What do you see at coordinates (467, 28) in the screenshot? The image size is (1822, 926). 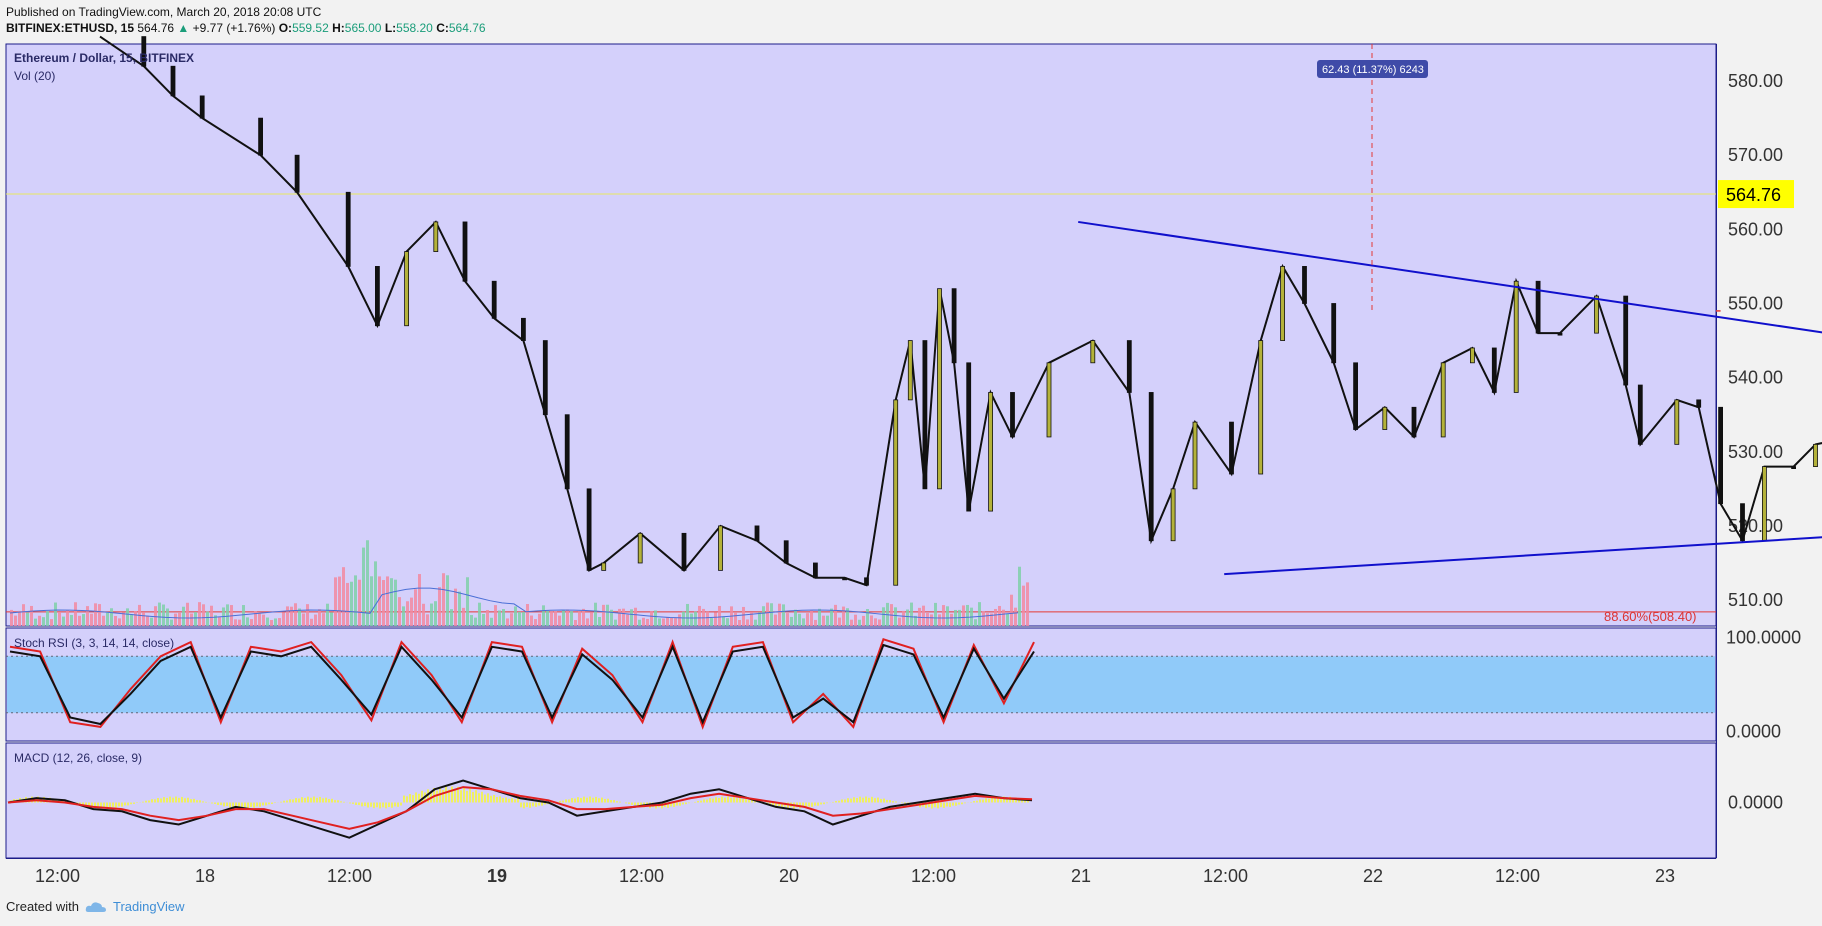 I see `close-value: 564.76` at bounding box center [467, 28].